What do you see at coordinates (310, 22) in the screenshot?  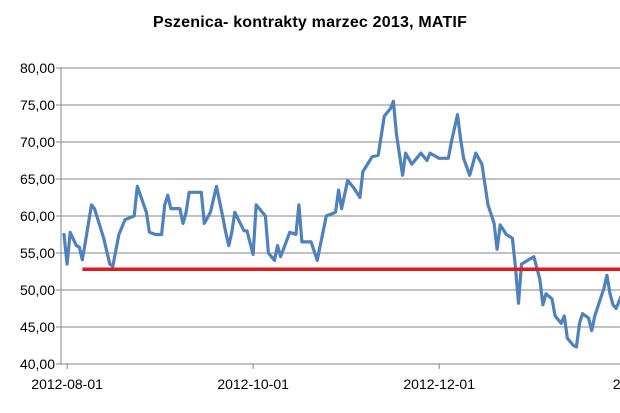 I see `chart-title: Pszenica- kontrakty marzec 2013, MATIF` at bounding box center [310, 22].